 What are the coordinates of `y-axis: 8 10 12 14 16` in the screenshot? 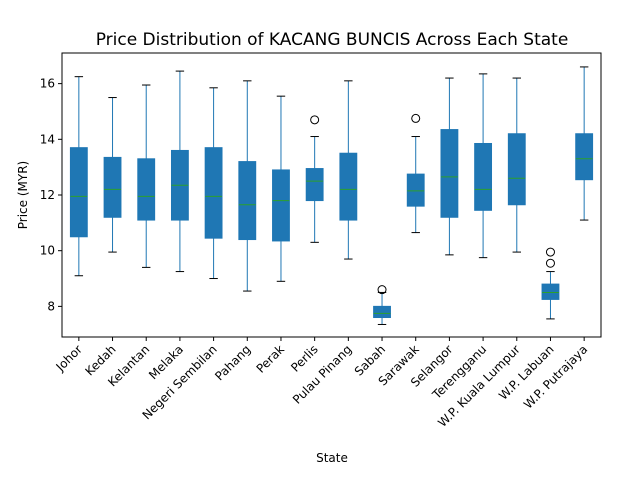 It's located at (51, 195).